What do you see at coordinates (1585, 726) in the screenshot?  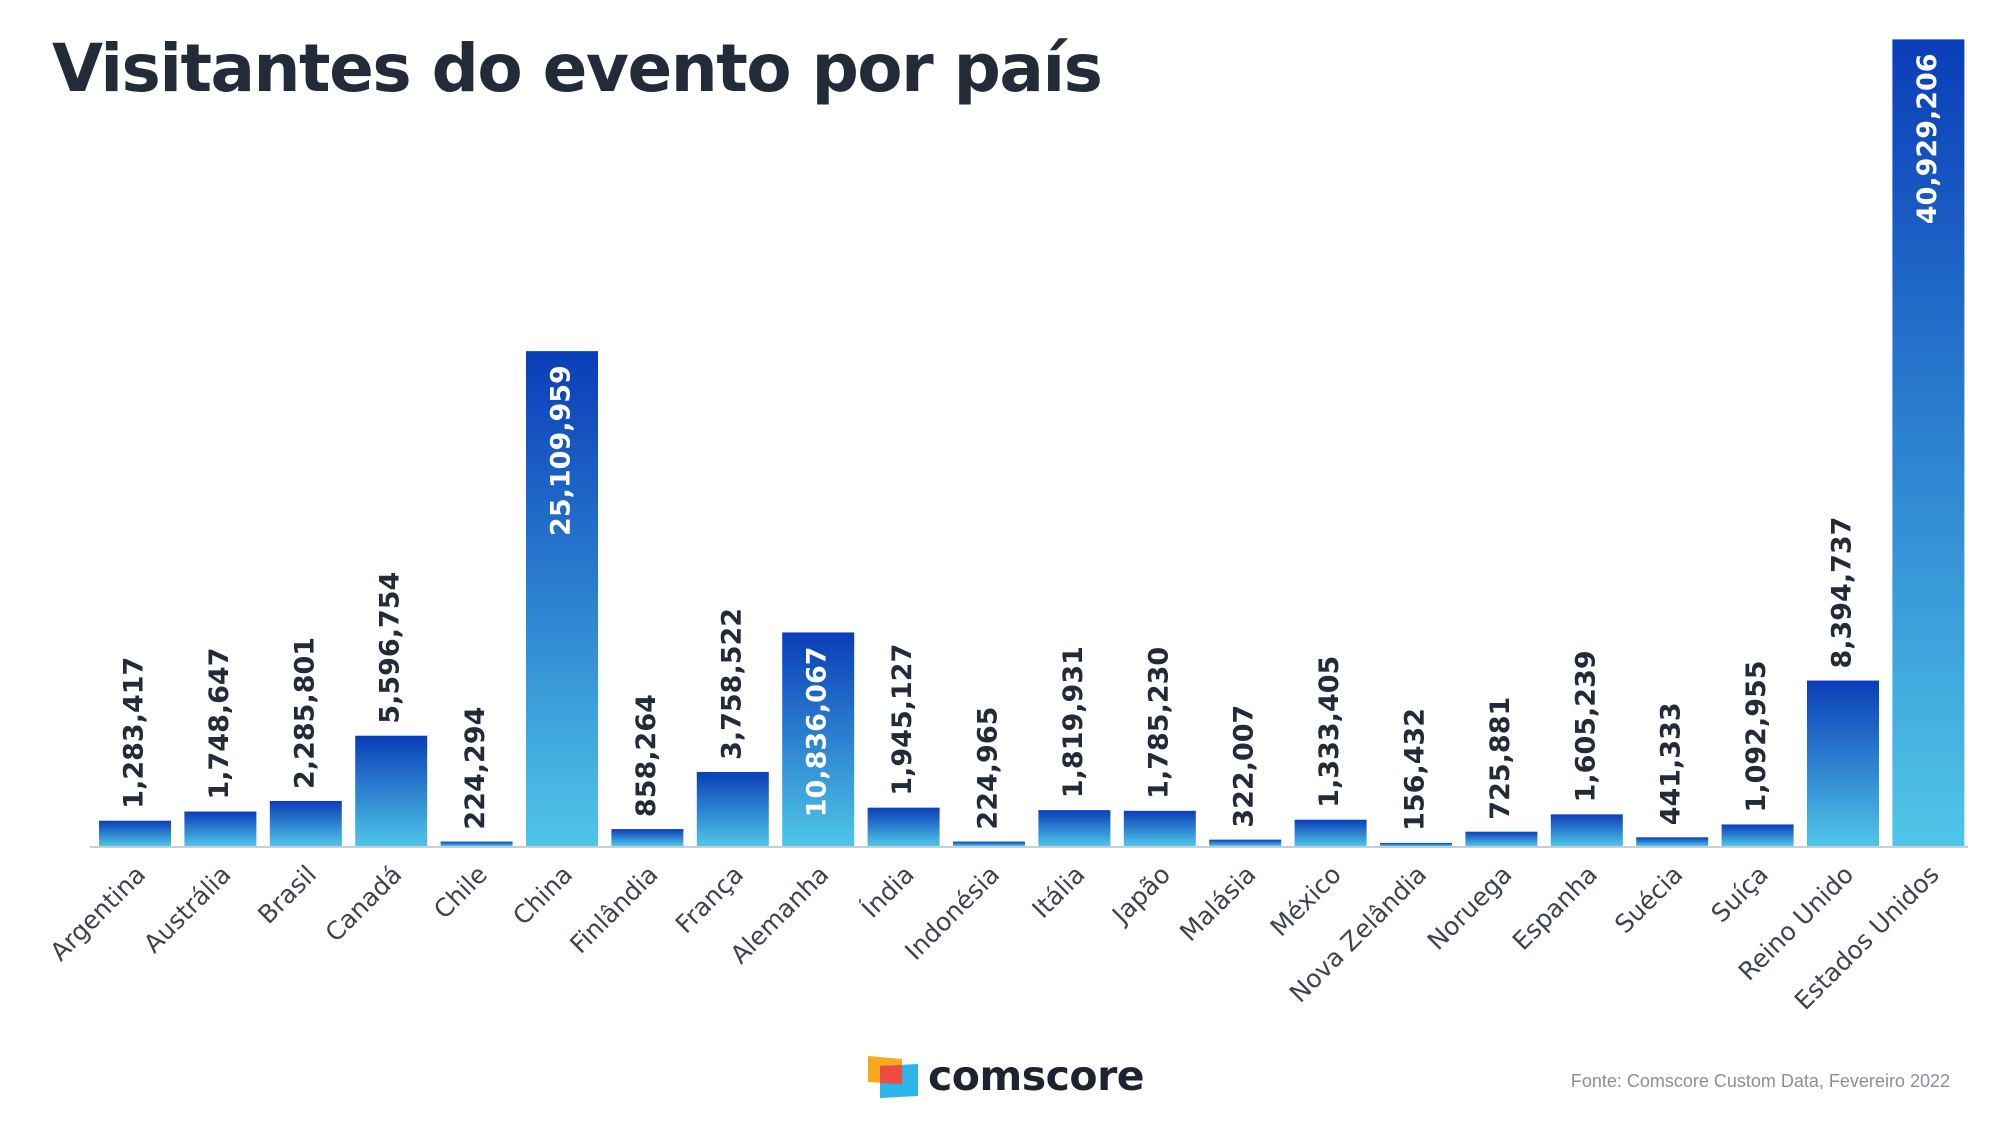 I see `value-label-17: 1,605,239` at bounding box center [1585, 726].